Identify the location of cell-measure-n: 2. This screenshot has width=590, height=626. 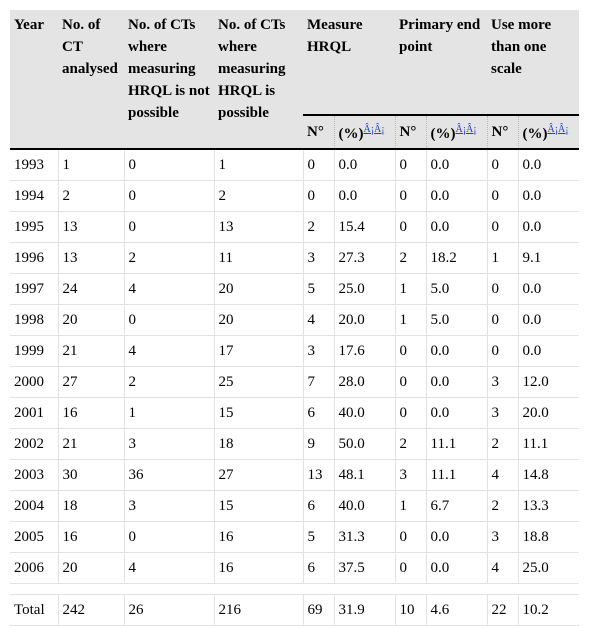
(318, 227).